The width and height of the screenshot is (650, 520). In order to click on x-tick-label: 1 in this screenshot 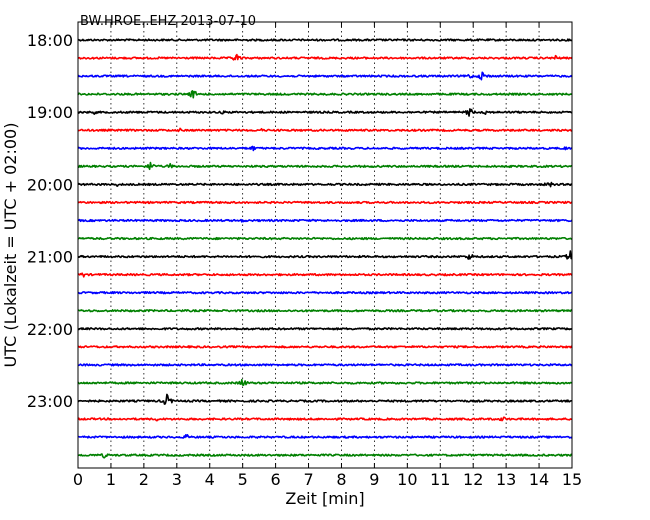, I will do `click(111, 479)`.